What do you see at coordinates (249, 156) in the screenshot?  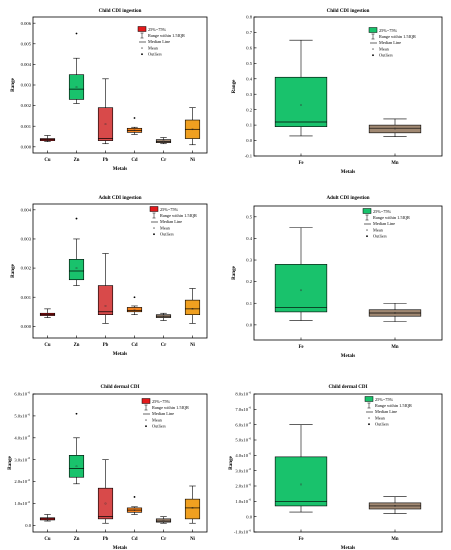 I see `y-tick-label: -0.1` at bounding box center [249, 156].